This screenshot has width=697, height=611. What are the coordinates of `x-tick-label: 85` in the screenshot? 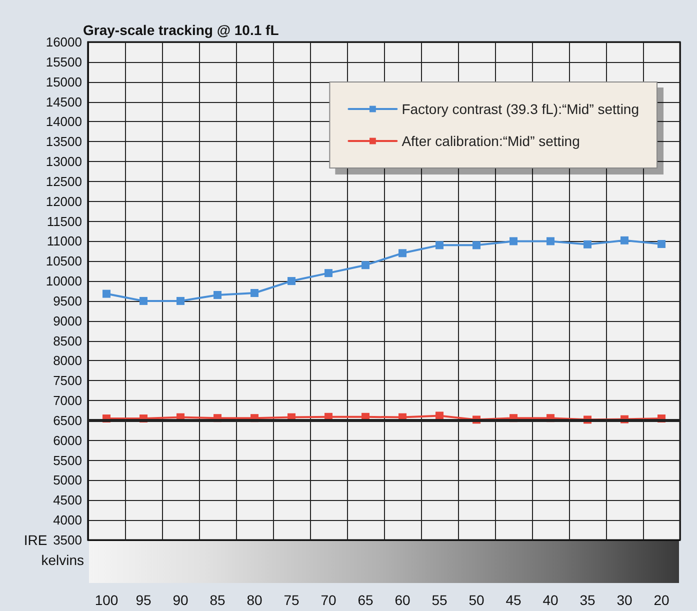 It's located at (218, 600).